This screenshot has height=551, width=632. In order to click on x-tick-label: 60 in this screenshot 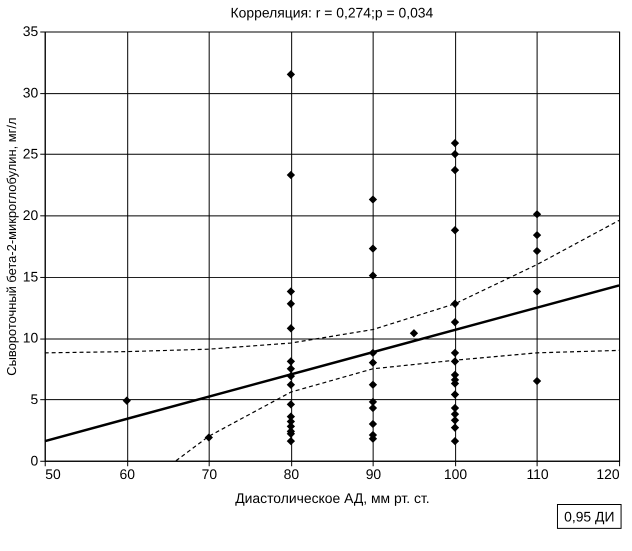, I will do `click(128, 474)`.